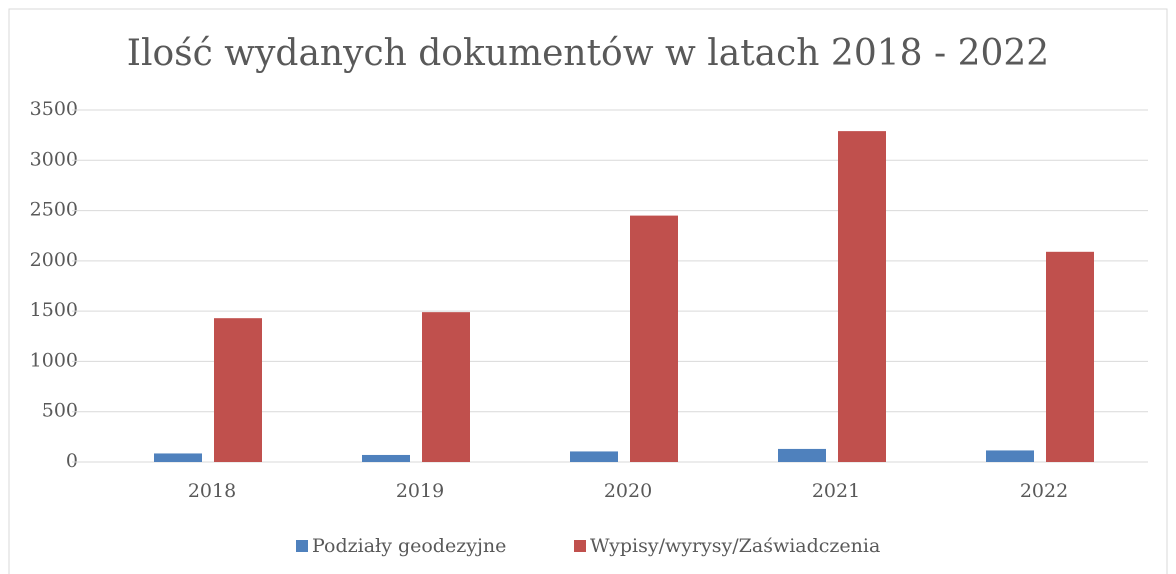 The width and height of the screenshot is (1176, 574). Describe the element at coordinates (420, 491) in the screenshot. I see `x-tick-label: 2019` at that location.